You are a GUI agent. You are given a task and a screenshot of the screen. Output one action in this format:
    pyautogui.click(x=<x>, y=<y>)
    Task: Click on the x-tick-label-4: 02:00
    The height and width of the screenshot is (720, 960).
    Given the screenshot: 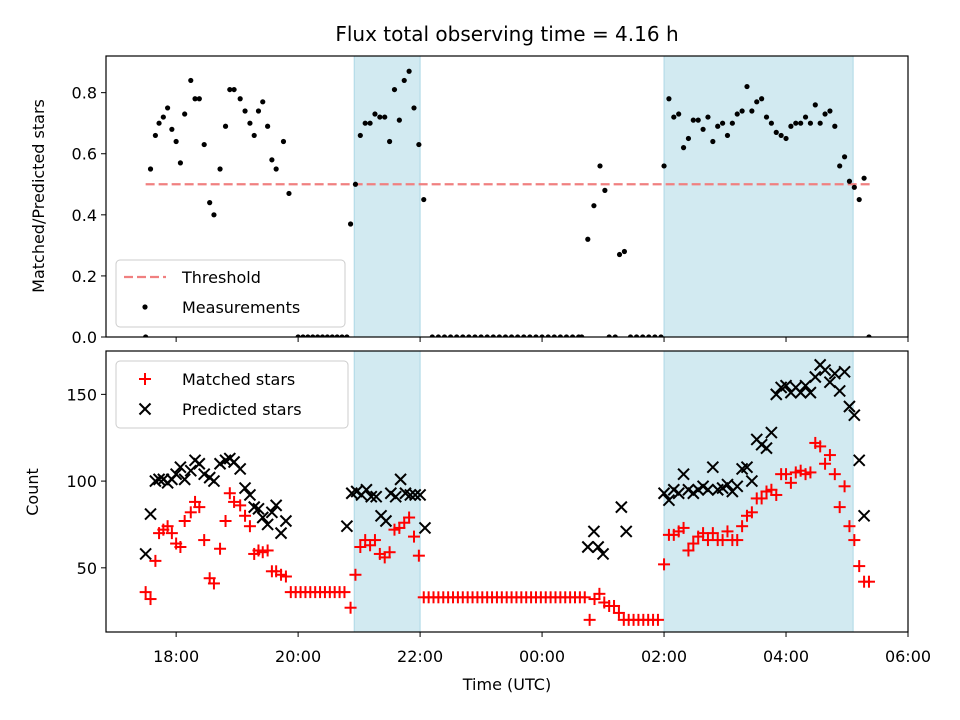 What is the action you would take?
    pyautogui.click(x=664, y=656)
    